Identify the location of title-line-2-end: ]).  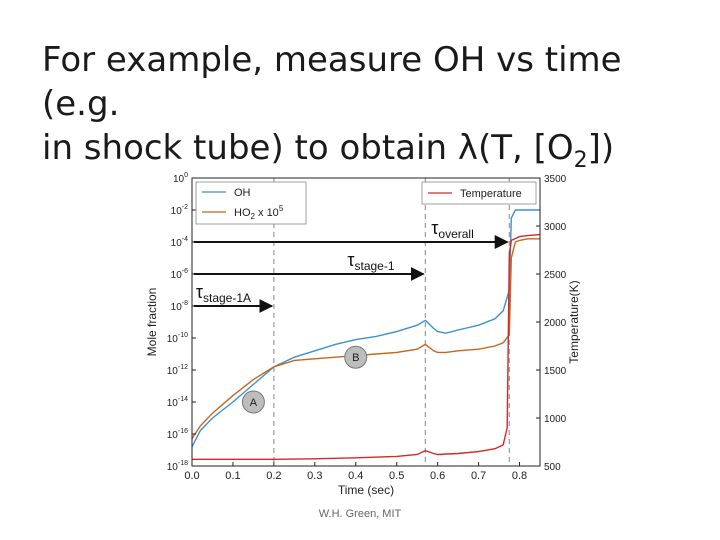
(601, 148).